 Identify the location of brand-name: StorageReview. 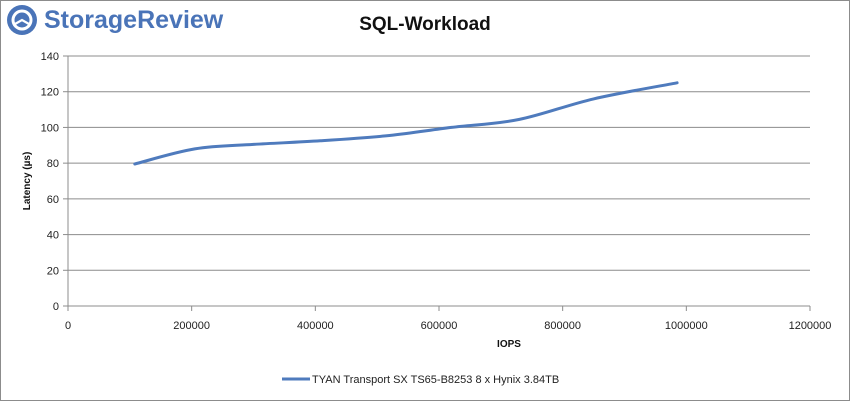
(134, 19).